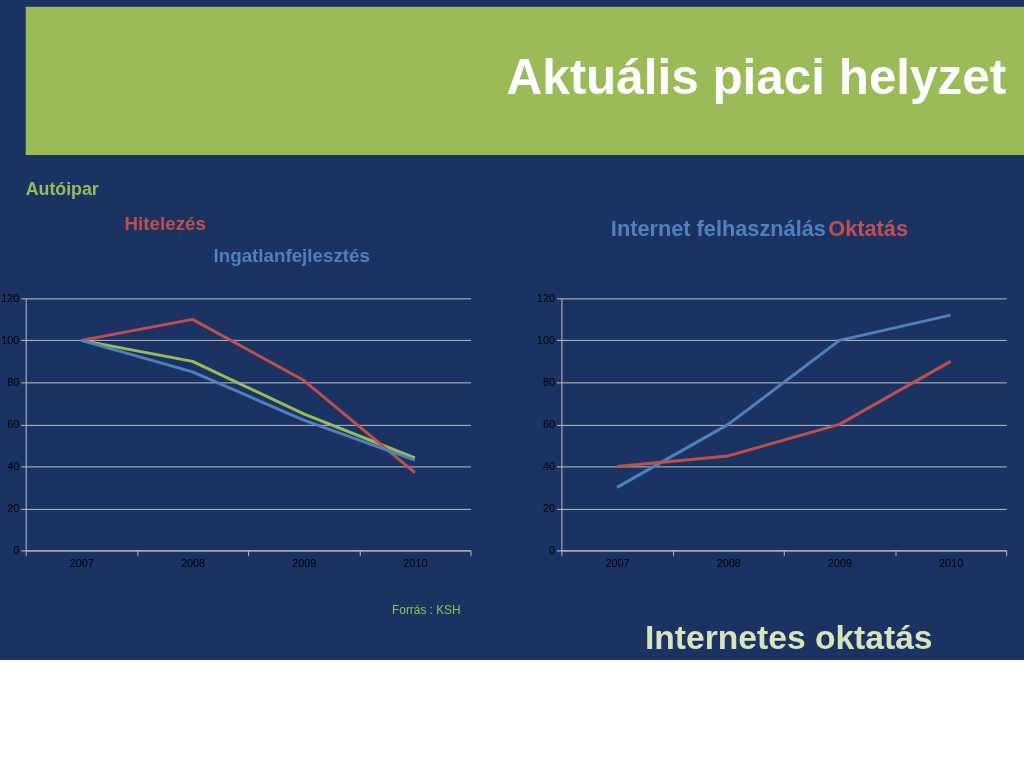  What do you see at coordinates (756, 76) in the screenshot?
I see `chart-title: Aktuális piaci helyzet` at bounding box center [756, 76].